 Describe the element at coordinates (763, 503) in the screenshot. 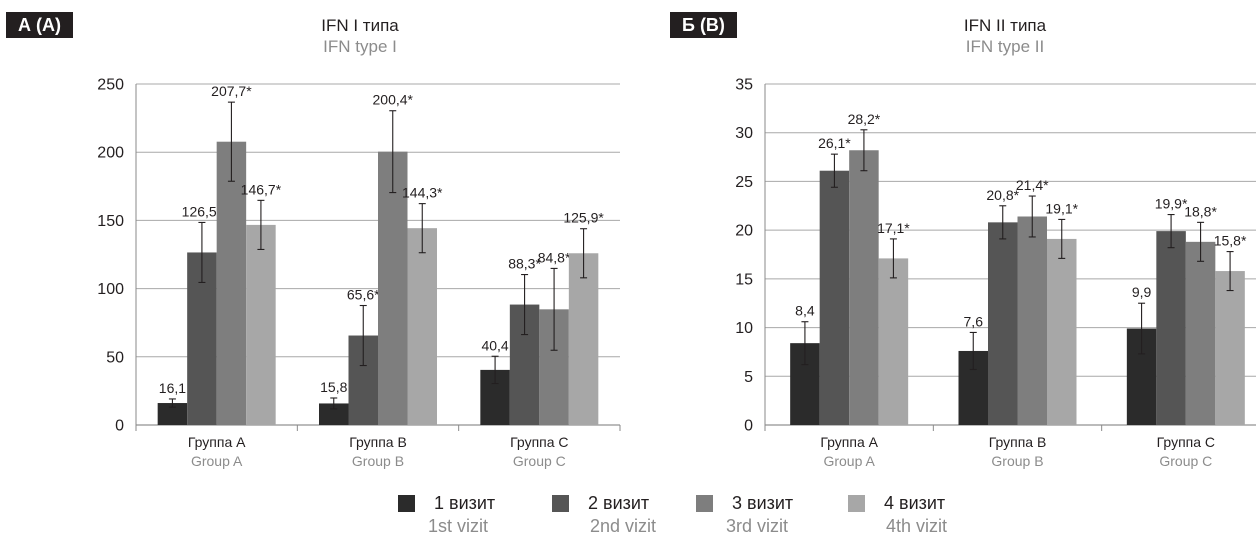

I see `legend-label-ru: 3 визит` at that location.